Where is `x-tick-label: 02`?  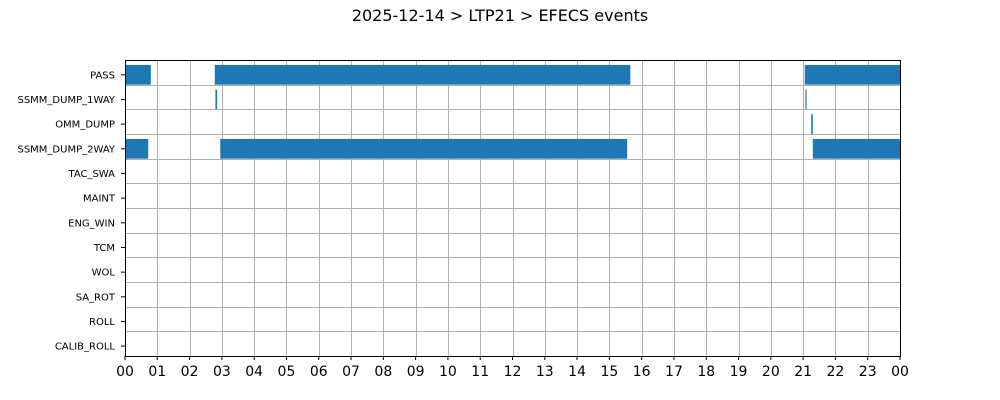
x-tick-label: 02 is located at coordinates (190, 372).